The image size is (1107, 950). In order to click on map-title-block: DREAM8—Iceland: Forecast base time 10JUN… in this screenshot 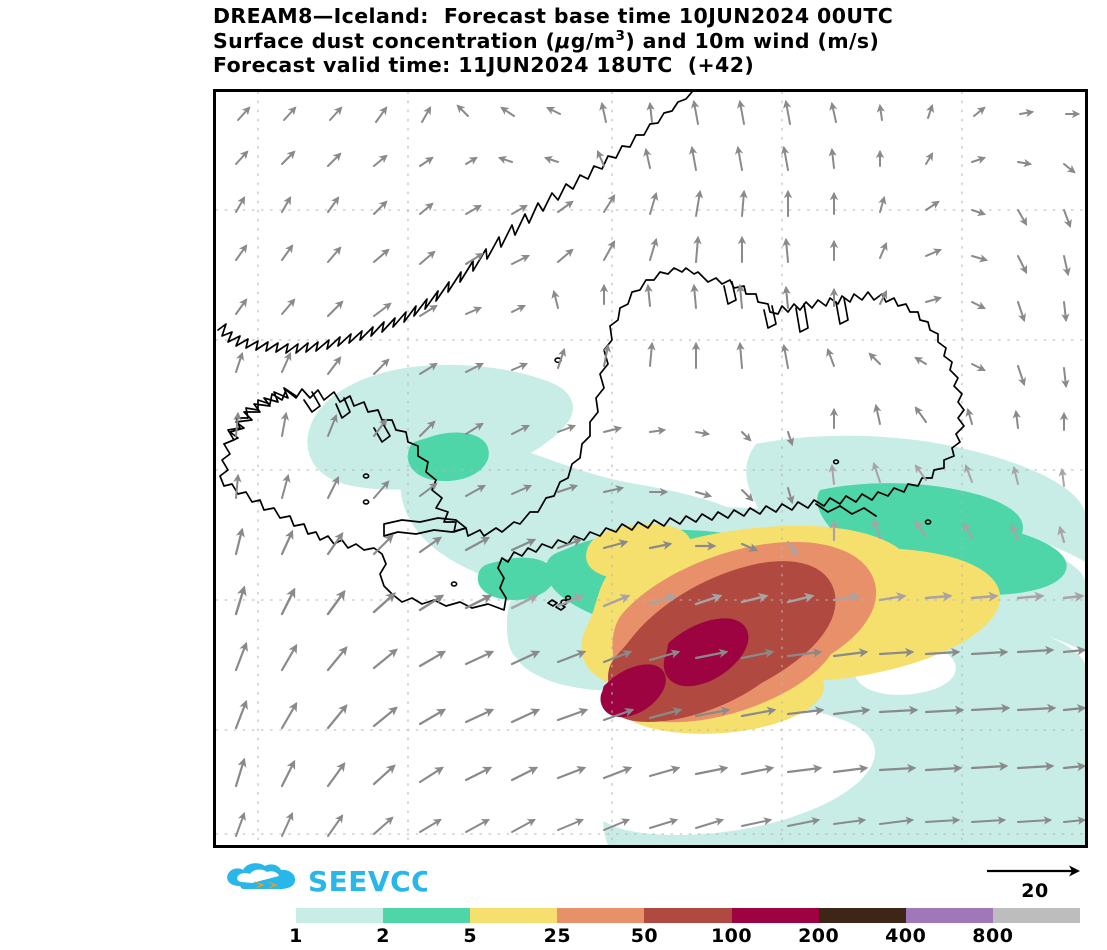, I will do `click(653, 41)`.